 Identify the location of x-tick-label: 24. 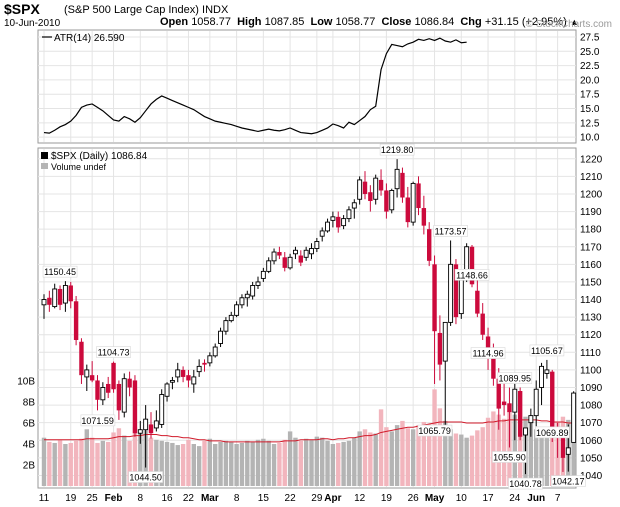
(515, 498).